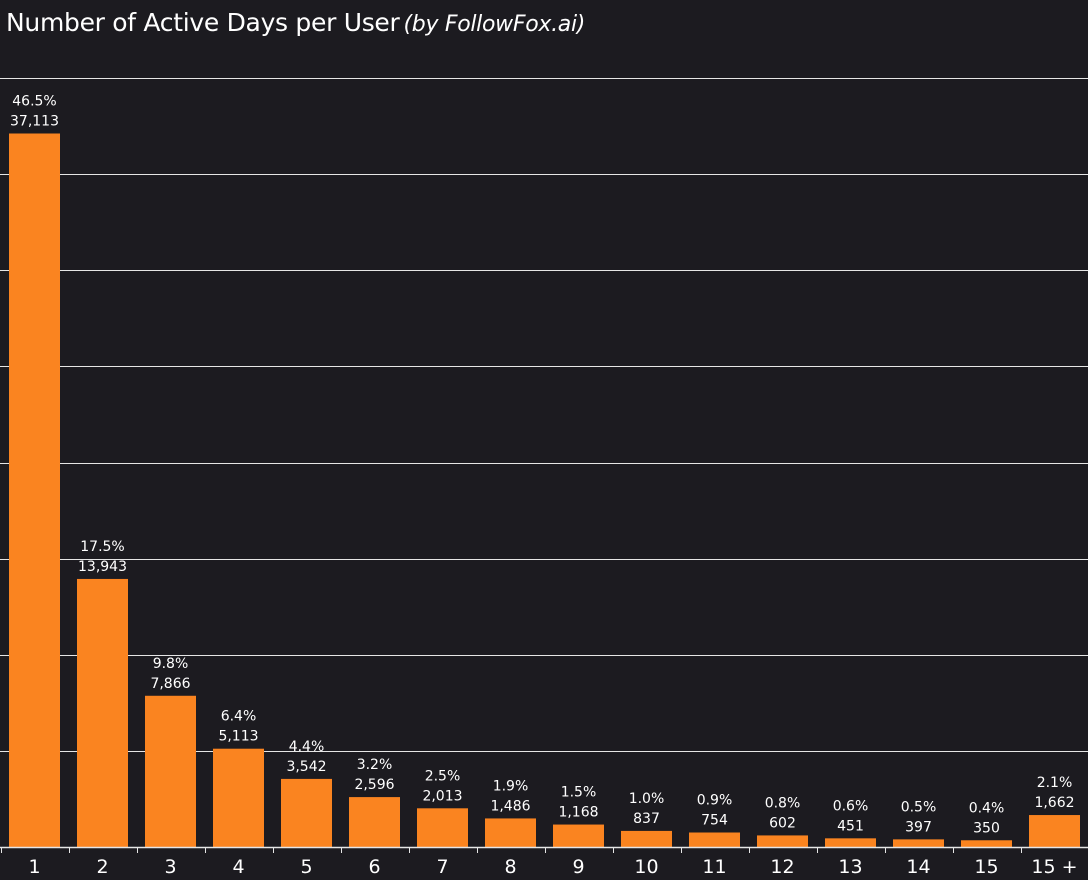 The image size is (1088, 880). What do you see at coordinates (239, 717) in the screenshot?
I see `percent-label: 6.4%` at bounding box center [239, 717].